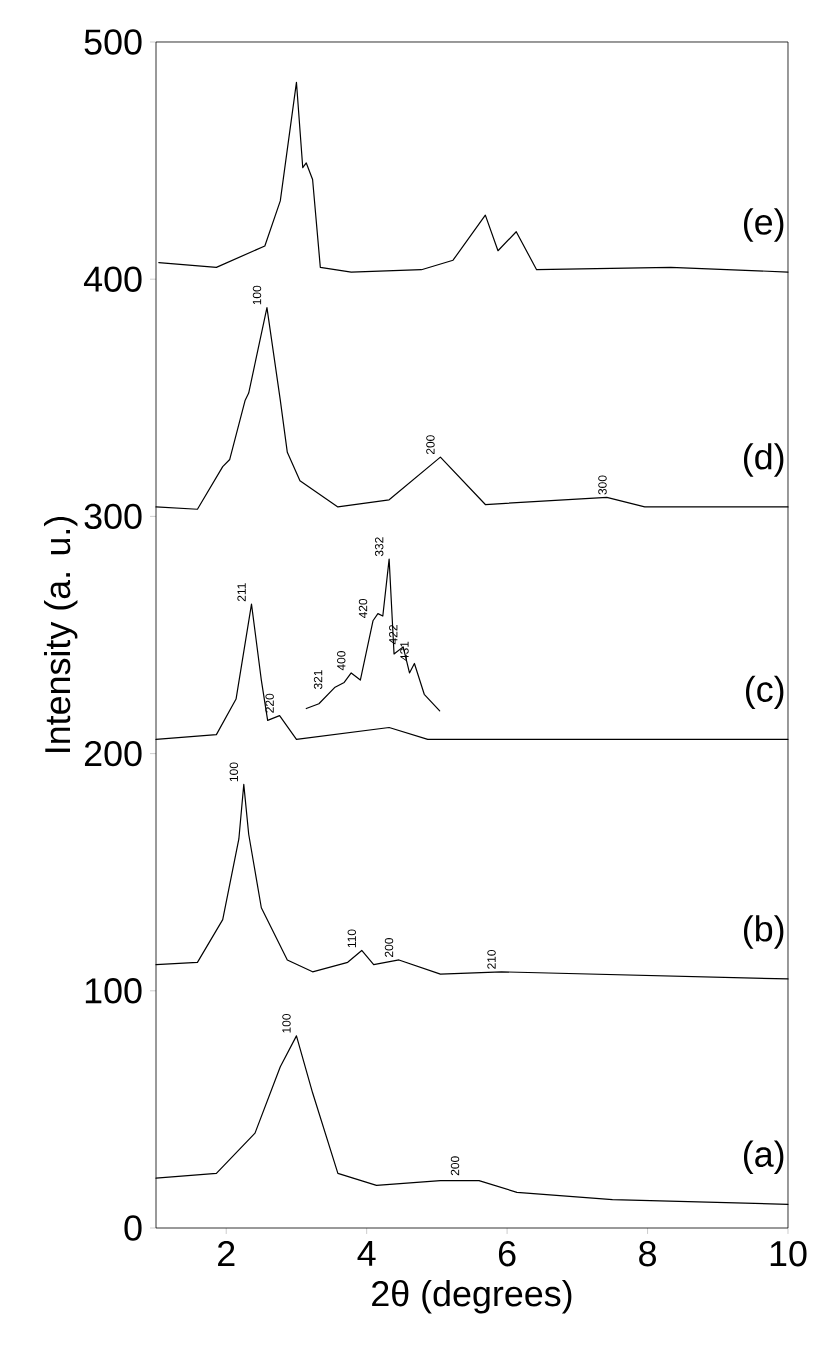 The height and width of the screenshot is (1360, 828). What do you see at coordinates (763, 1157) in the screenshot?
I see `series-label: (a)` at bounding box center [763, 1157].